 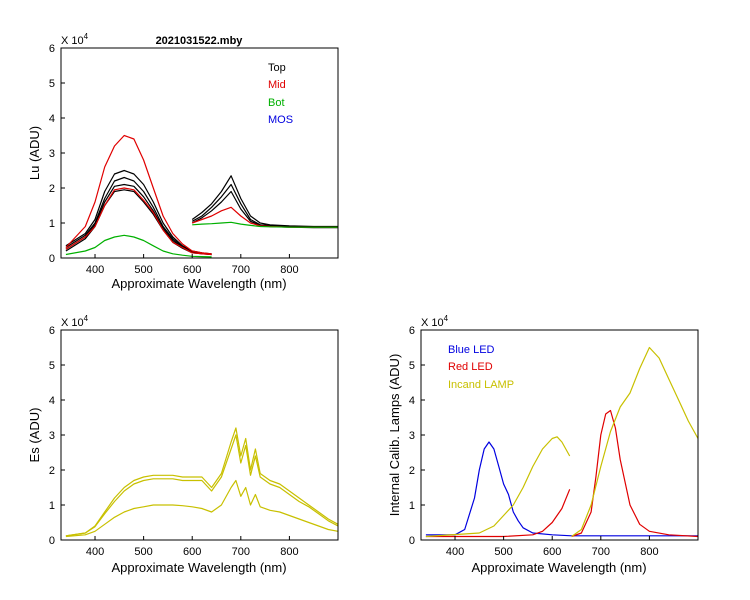 I want to click on lu-ytick-label: 6, so click(x=52, y=49).